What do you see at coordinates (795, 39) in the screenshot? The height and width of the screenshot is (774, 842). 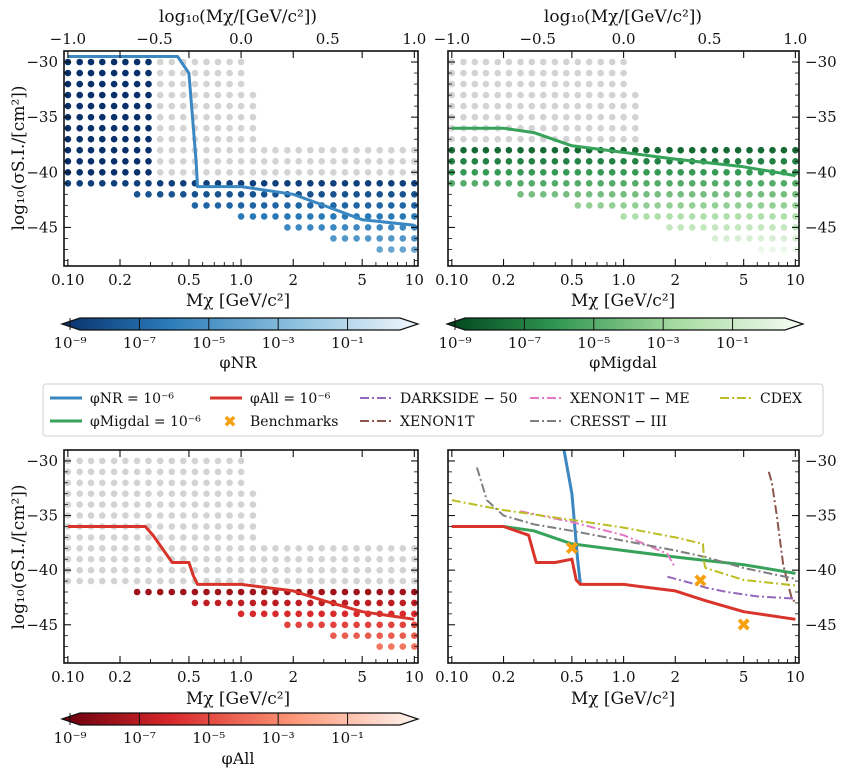 I see `migdal-top-tick-label: 1.0` at bounding box center [795, 39].